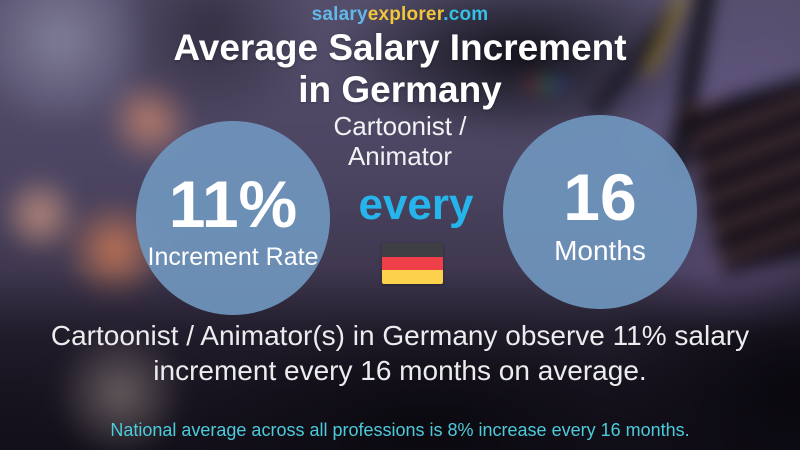 The width and height of the screenshot is (800, 450). I want to click on flag-stripe-black, so click(412, 250).